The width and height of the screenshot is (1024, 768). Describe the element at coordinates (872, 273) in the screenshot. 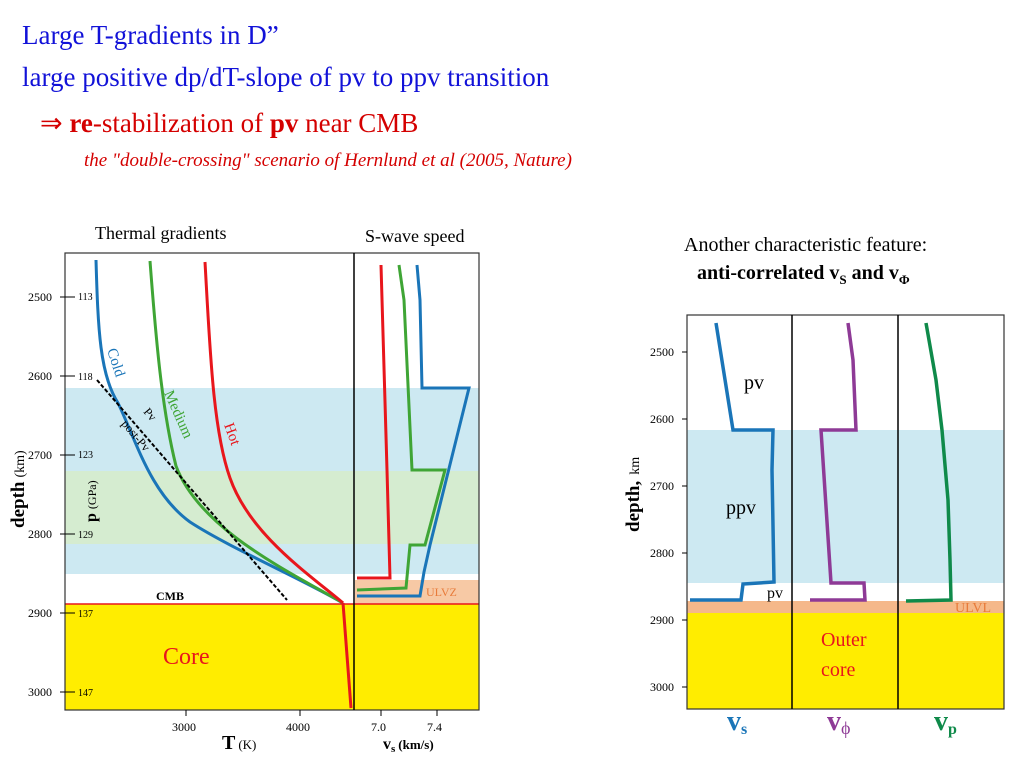

I see `and-text: and v` at that location.